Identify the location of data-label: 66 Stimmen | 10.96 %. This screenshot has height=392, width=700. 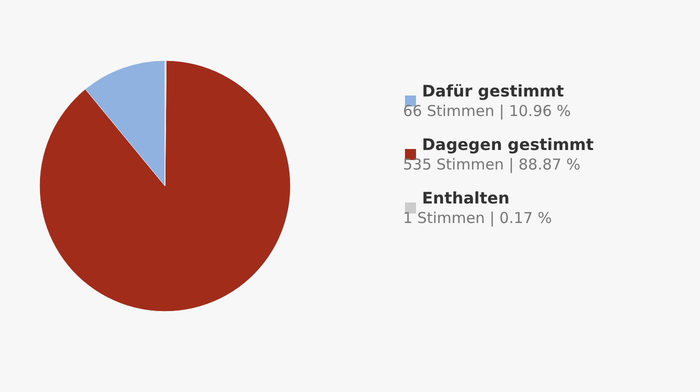
(487, 111).